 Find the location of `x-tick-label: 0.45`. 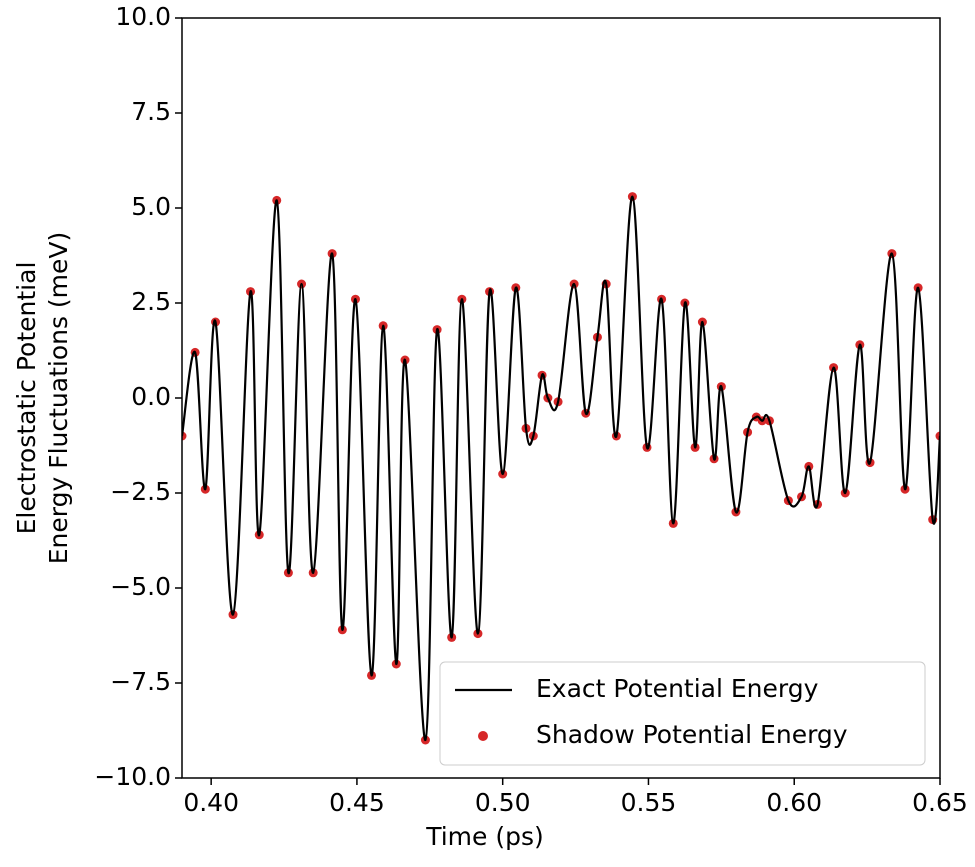

x-tick-label: 0.45 is located at coordinates (357, 802).